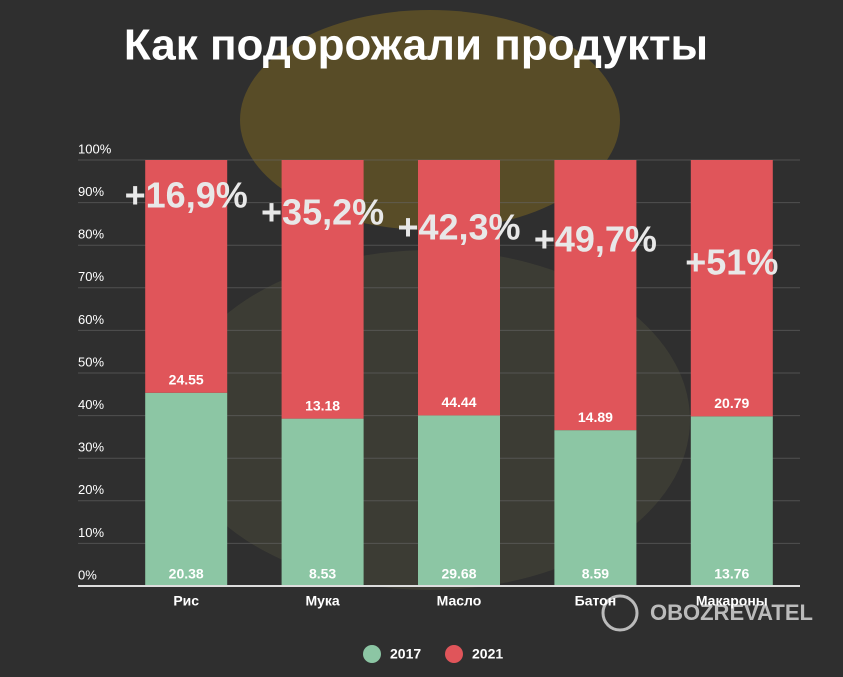  I want to click on y-tick-label: 60%, so click(91, 319).